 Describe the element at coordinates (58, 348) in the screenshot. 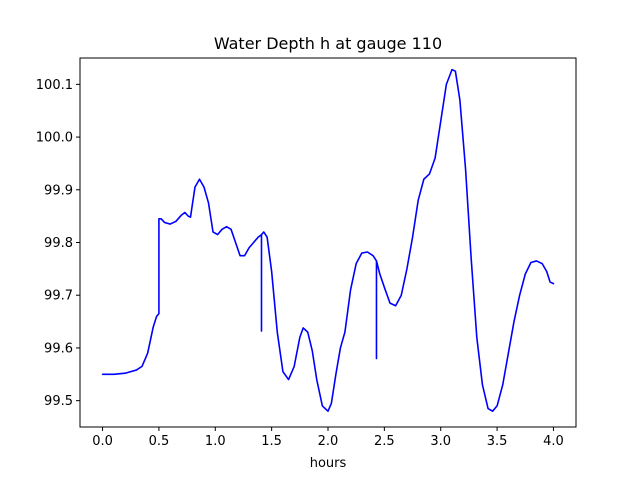

I see `y-tick-label: 99.6` at that location.